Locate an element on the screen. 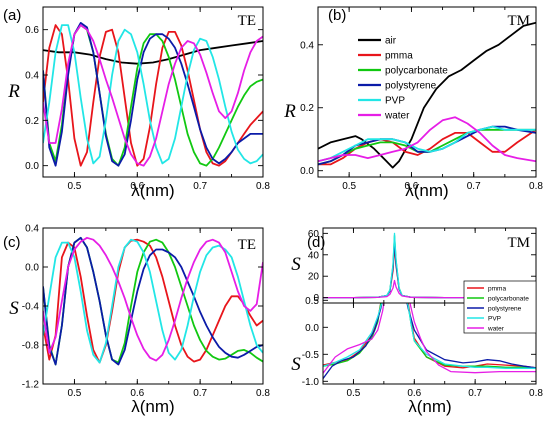  panel-d-bottom-series-polystyrene is located at coordinates (429, 341).